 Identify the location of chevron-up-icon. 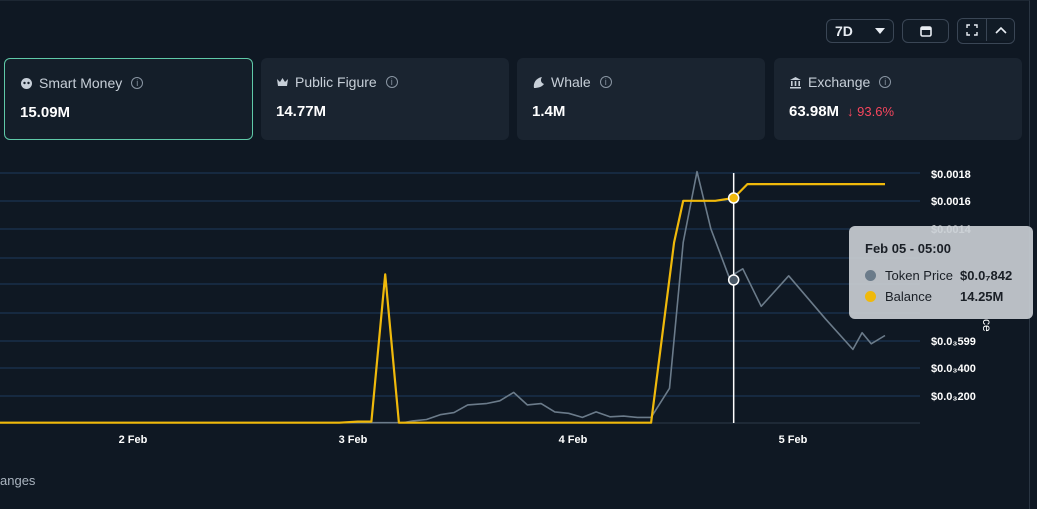
(1000, 30).